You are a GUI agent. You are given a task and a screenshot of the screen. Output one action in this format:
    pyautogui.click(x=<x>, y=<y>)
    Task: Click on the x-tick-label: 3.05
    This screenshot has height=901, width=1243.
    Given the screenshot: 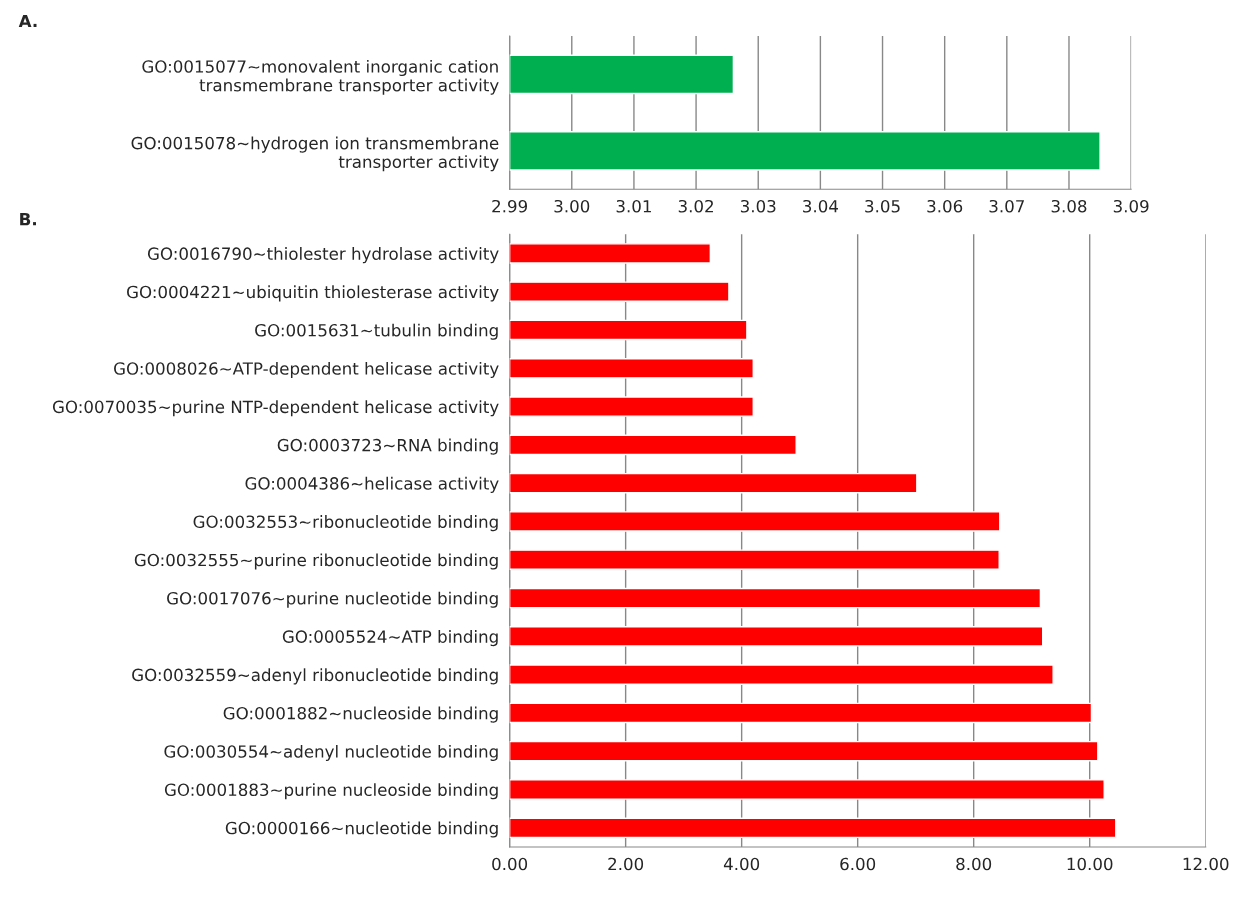 What is the action you would take?
    pyautogui.click(x=882, y=206)
    